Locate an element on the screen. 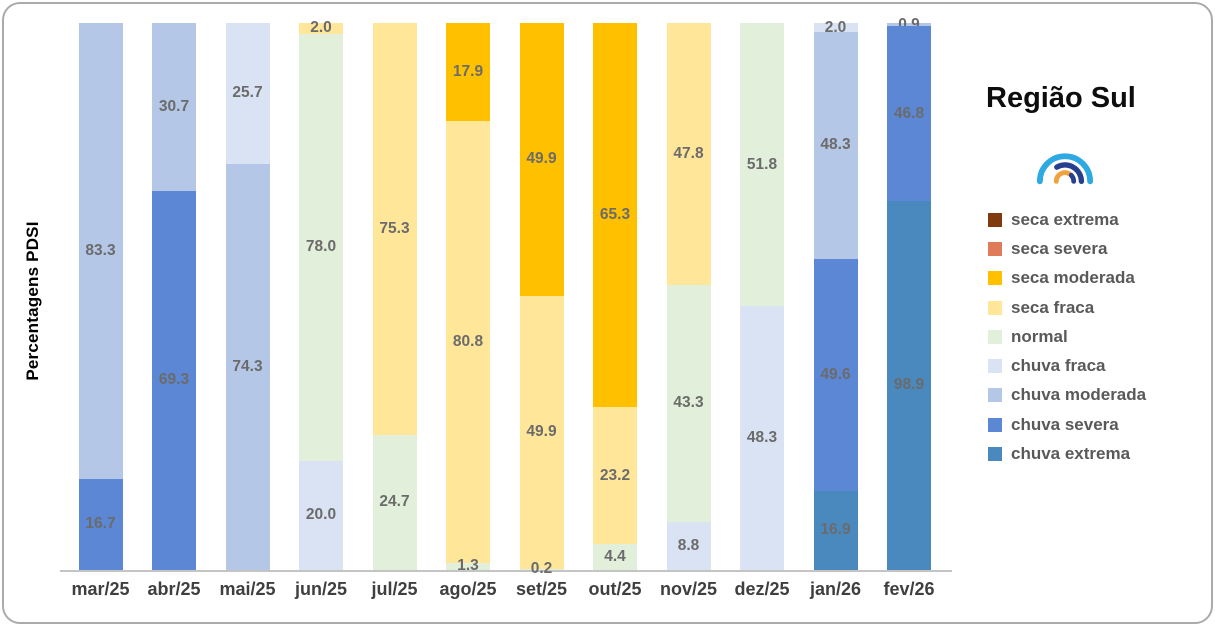  bar-mar/25: 83.3 16.7 is located at coordinates (100, 296).